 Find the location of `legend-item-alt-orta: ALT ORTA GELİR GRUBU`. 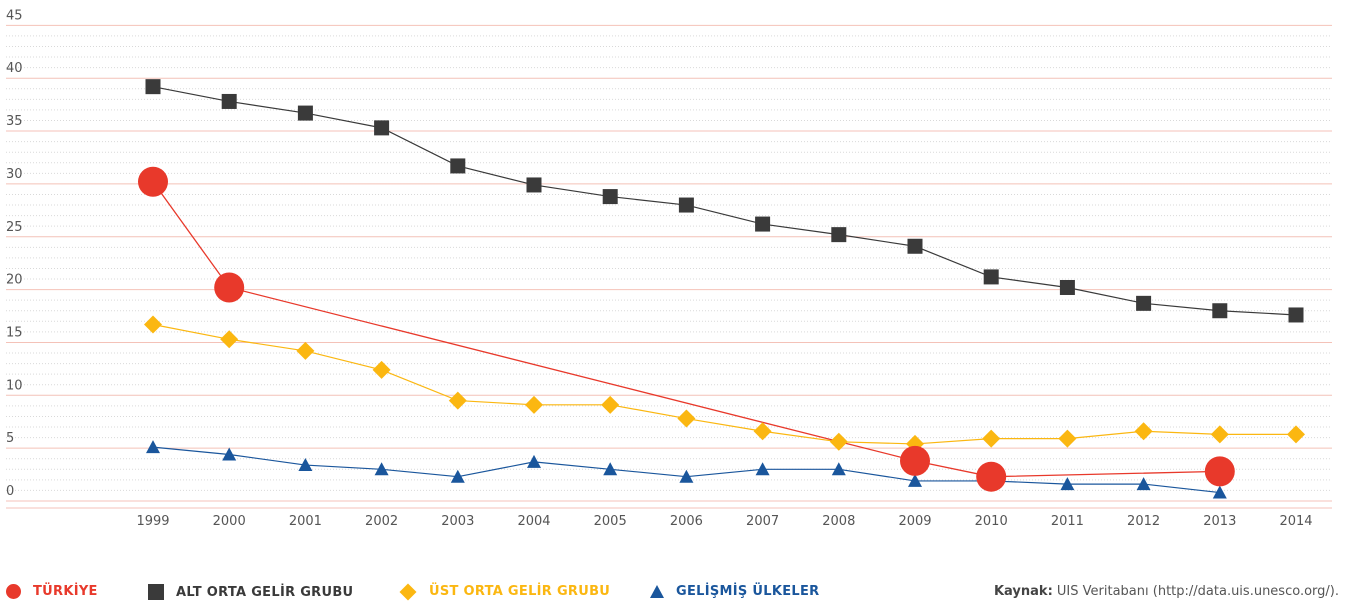

legend-item-alt-orta: ALT ORTA GELİR GRUBU is located at coordinates (250, 592).